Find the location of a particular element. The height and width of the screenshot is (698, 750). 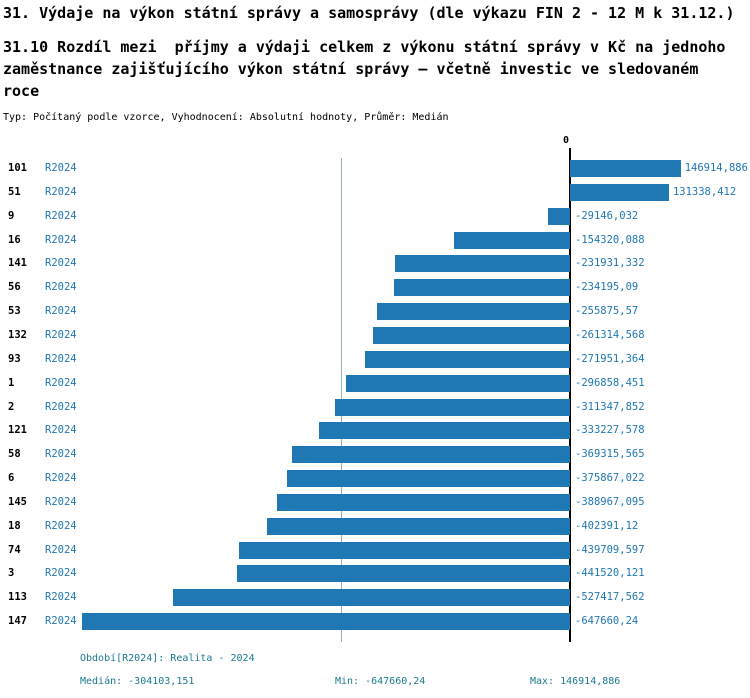

row-id-label: 2 is located at coordinates (11, 406).